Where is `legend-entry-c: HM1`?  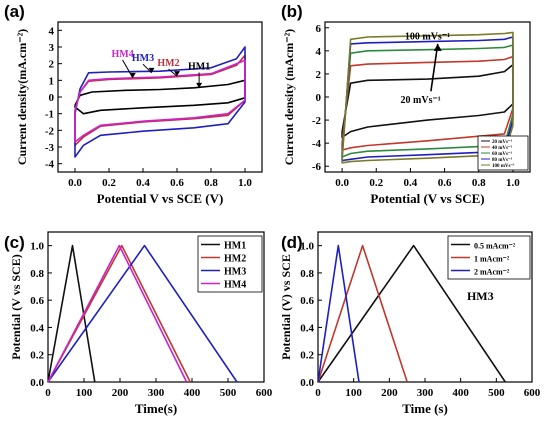 legend-entry-c: HM1 is located at coordinates (235, 246).